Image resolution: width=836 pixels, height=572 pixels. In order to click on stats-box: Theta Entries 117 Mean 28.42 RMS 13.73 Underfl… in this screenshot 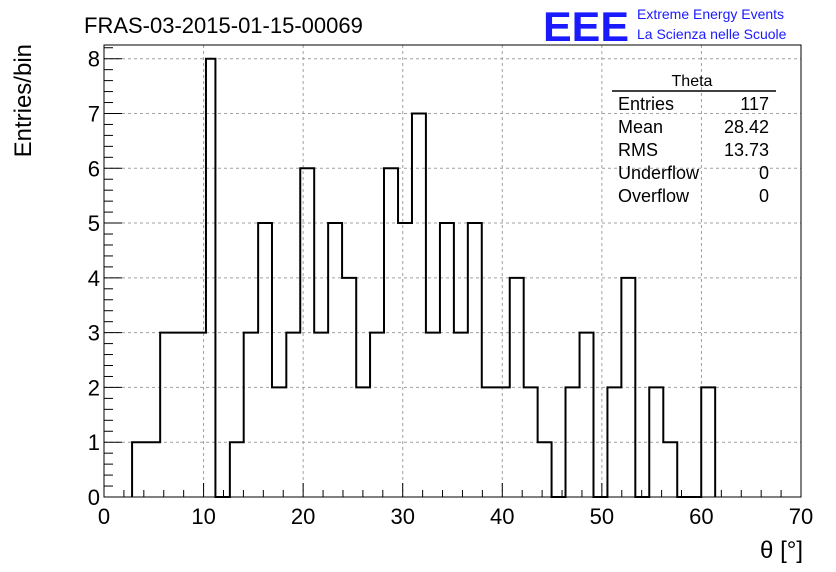, I will do `click(694, 139)`.